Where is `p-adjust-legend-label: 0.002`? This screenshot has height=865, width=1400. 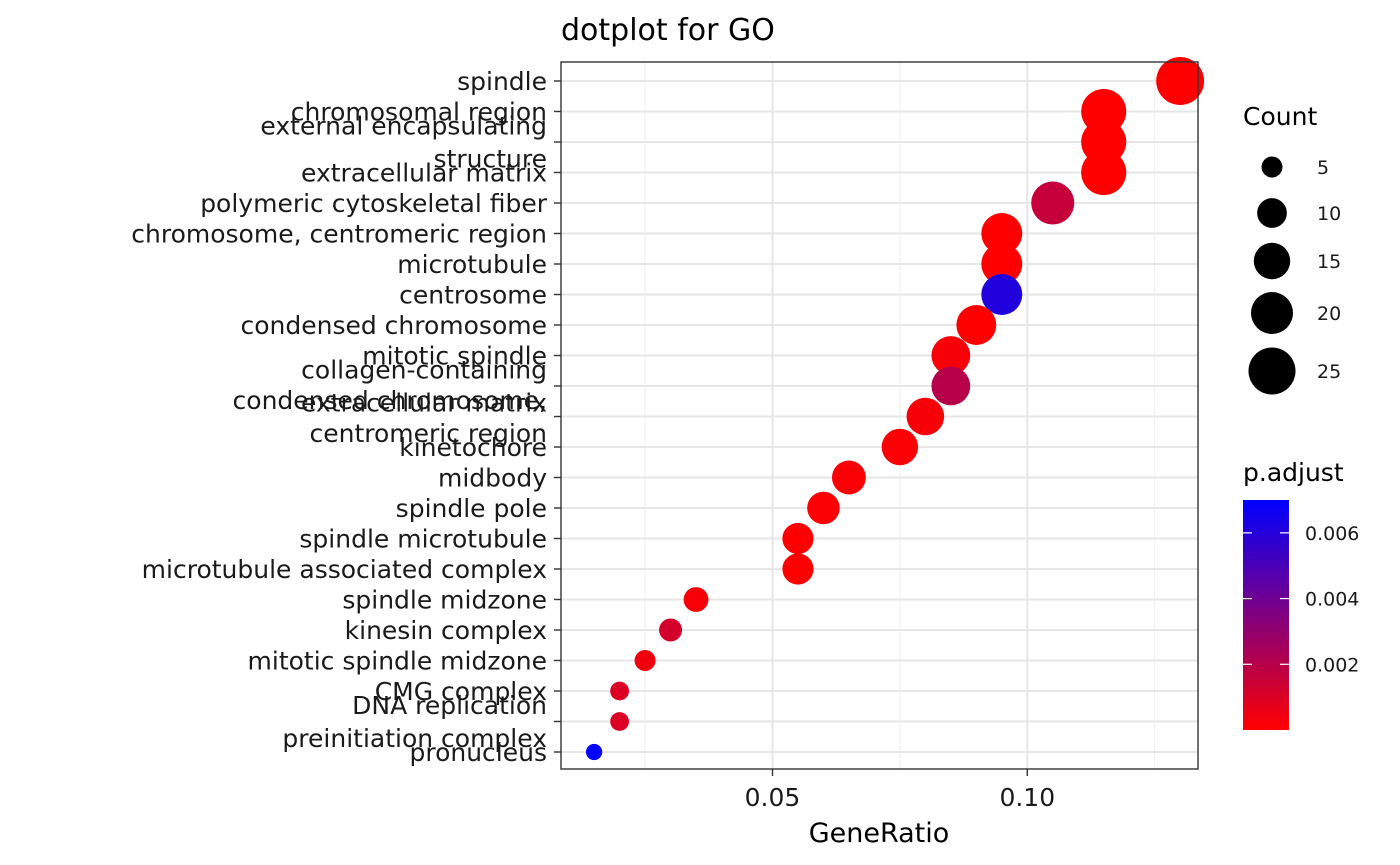
p-adjust-legend-label: 0.002 is located at coordinates (1332, 665).